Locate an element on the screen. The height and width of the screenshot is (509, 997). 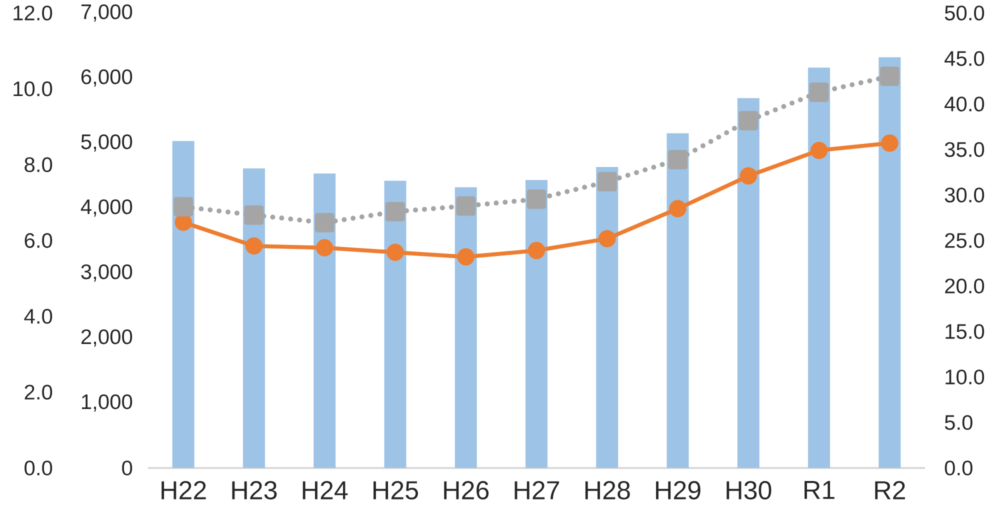
y2-tick-label: 5.0 is located at coordinates (958, 422).